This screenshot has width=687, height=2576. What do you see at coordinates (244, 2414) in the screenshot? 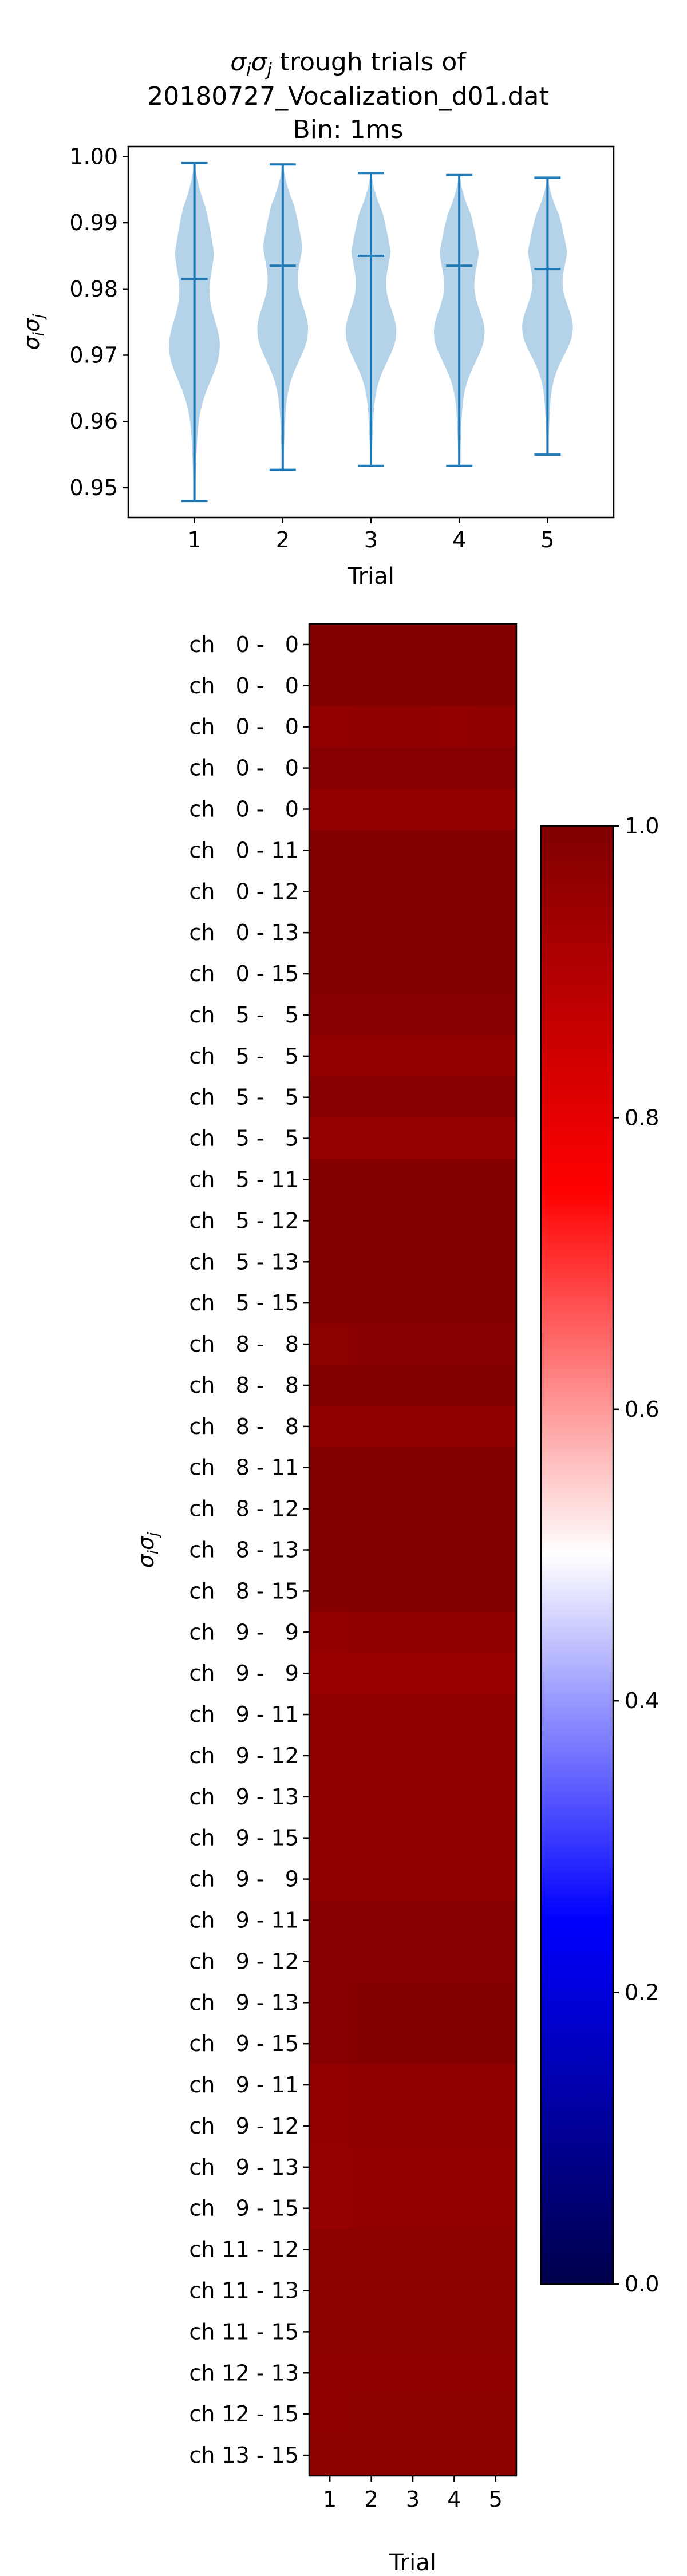
I see `heatmap-row-label: ch 12 - 15` at bounding box center [244, 2414].